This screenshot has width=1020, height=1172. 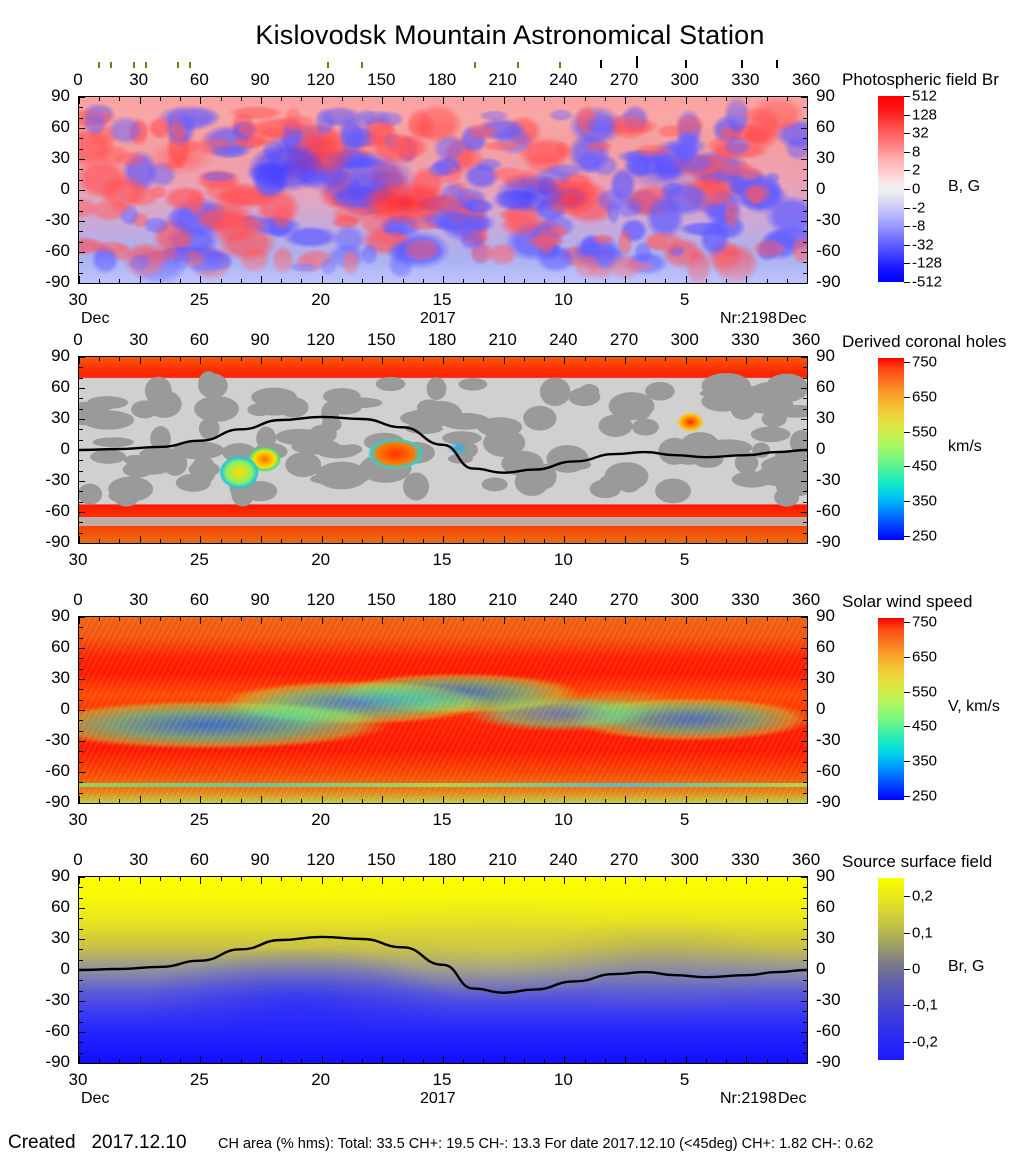 What do you see at coordinates (825, 95) in the screenshot?
I see `latitude-label-right-90: 90` at bounding box center [825, 95].